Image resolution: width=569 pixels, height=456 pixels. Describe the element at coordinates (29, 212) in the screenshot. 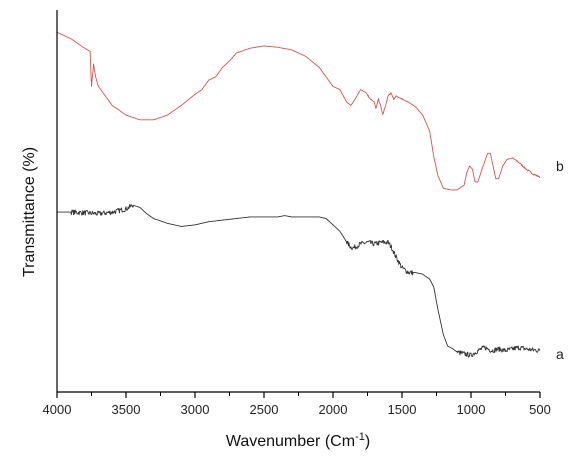

I see `y-axis-title: Transmittance (%)` at that location.